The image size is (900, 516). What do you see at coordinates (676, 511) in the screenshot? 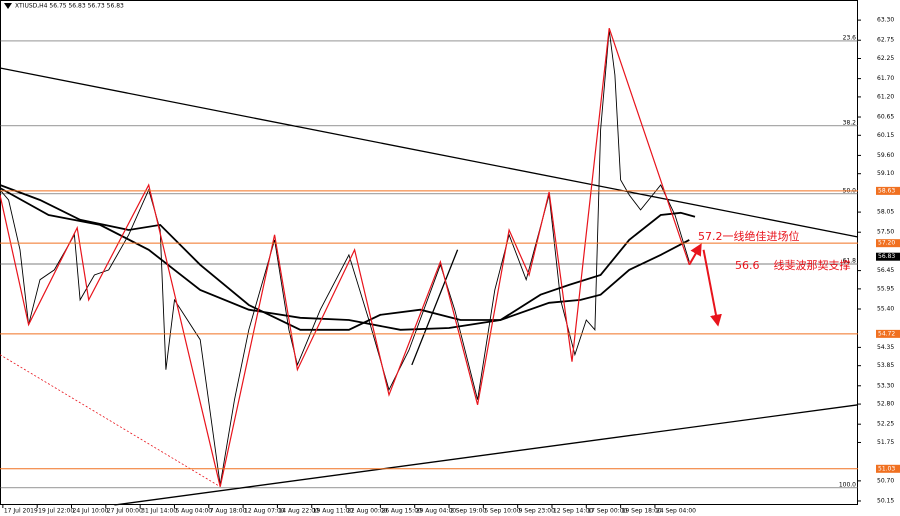
I see `x-tick-label: 24 Sep 04:00` at bounding box center [676, 511].